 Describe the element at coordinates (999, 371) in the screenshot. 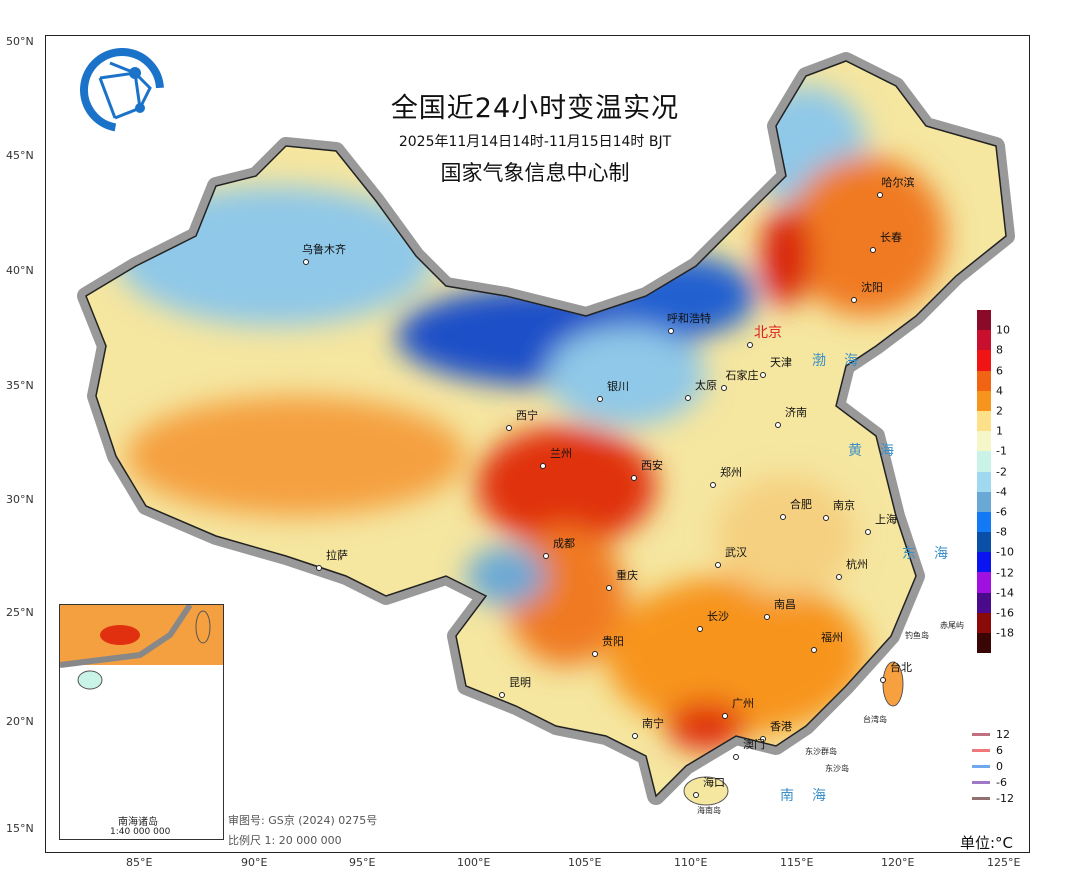

I see `colorbar-label: 6` at that location.